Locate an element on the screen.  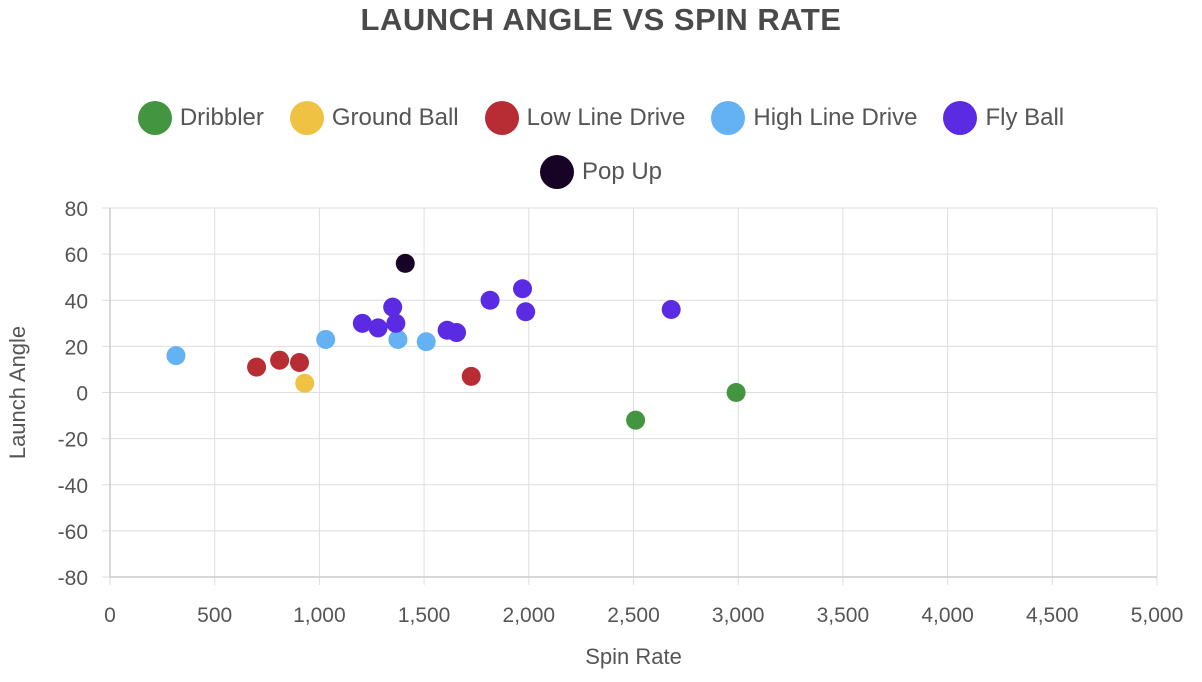
y-tick-label: -60 is located at coordinates (73, 532).